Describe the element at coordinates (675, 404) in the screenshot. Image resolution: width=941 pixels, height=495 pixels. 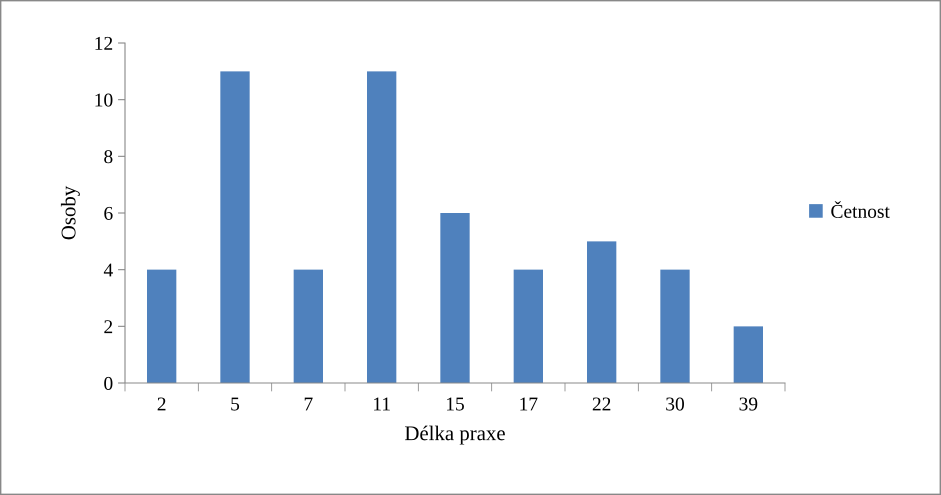
I see `x-tick-label: 30` at that location.